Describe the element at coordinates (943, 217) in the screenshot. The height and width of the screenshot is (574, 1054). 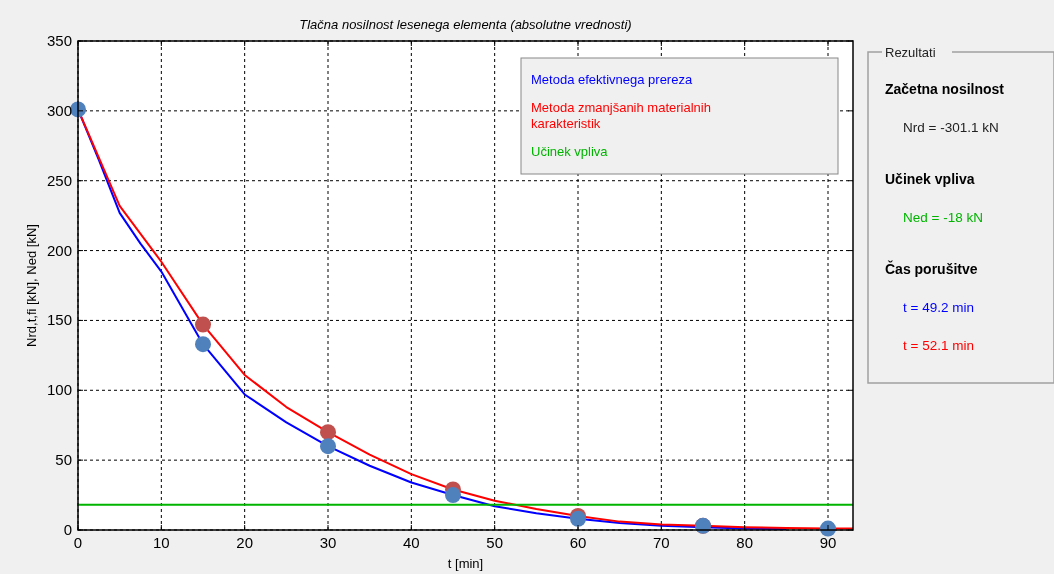
I see `text: Ned = -18 kN` at that location.